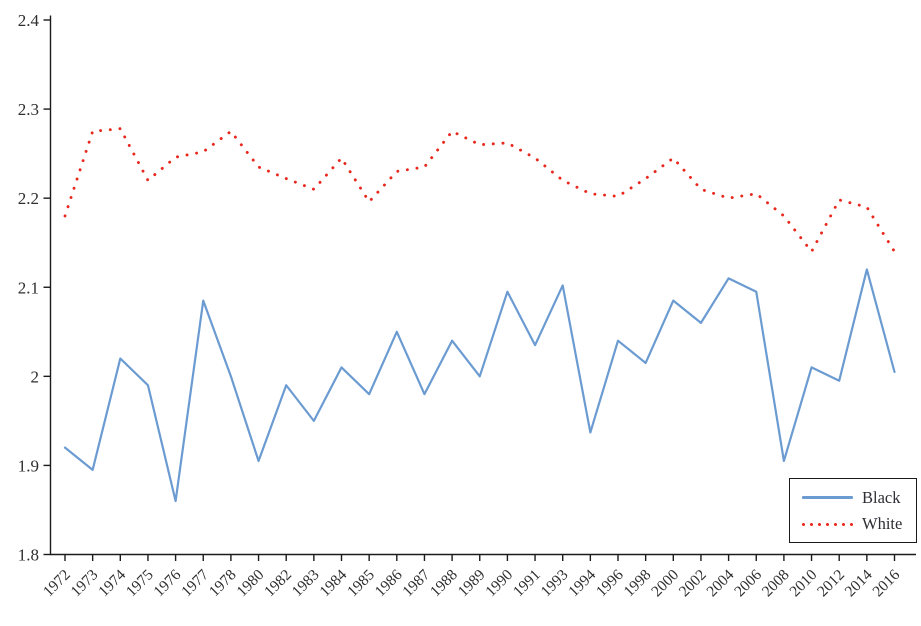 The height and width of the screenshot is (626, 921). Describe the element at coordinates (333, 583) in the screenshot. I see `x-tick-label: 1984` at that location.